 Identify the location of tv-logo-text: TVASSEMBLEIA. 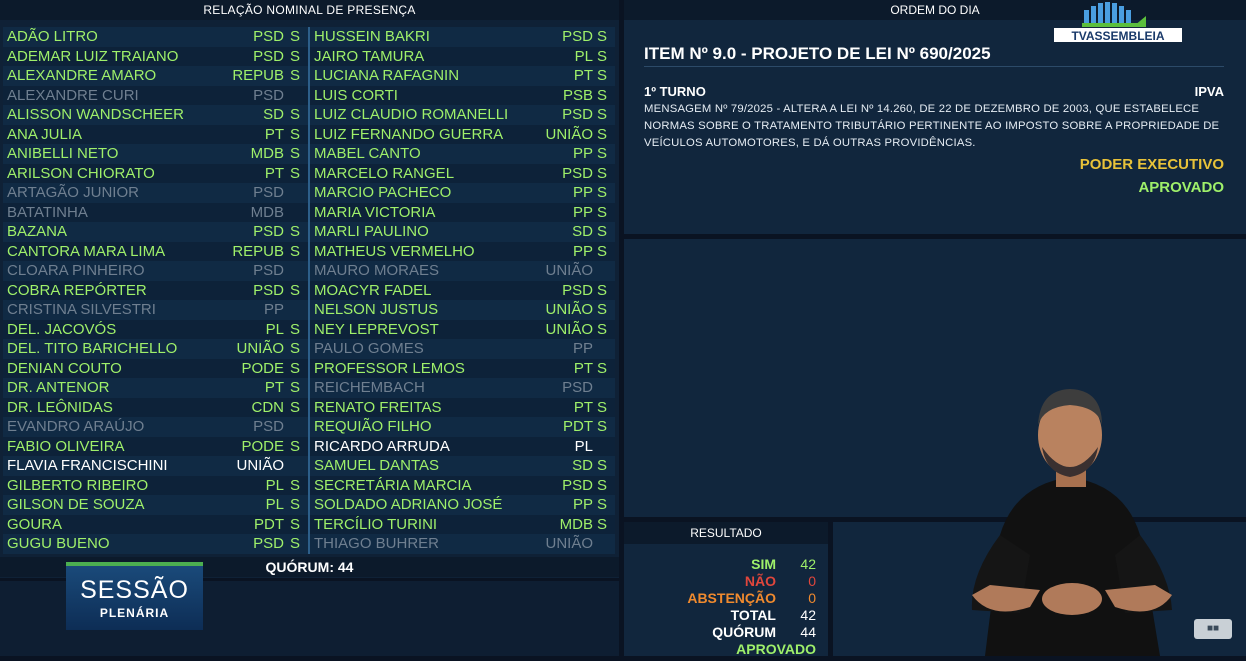
(1117, 36).